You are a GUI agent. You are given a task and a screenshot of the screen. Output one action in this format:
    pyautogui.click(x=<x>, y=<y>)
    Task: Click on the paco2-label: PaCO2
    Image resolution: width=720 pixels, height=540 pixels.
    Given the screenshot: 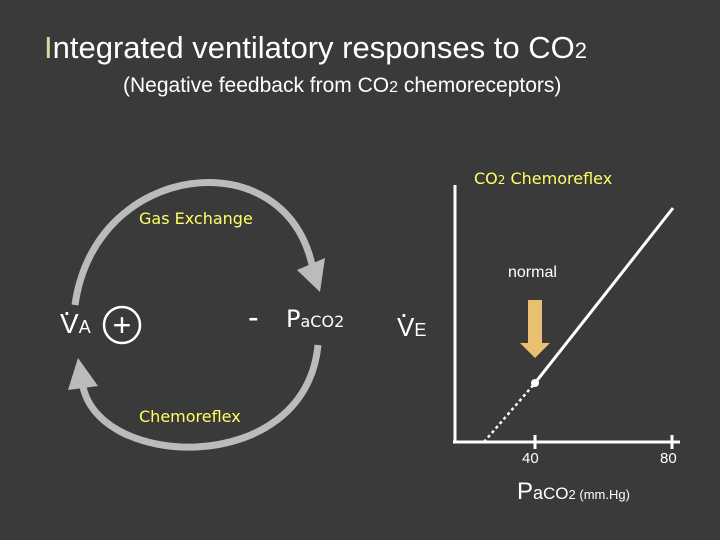 What is the action you would take?
    pyautogui.click(x=315, y=319)
    